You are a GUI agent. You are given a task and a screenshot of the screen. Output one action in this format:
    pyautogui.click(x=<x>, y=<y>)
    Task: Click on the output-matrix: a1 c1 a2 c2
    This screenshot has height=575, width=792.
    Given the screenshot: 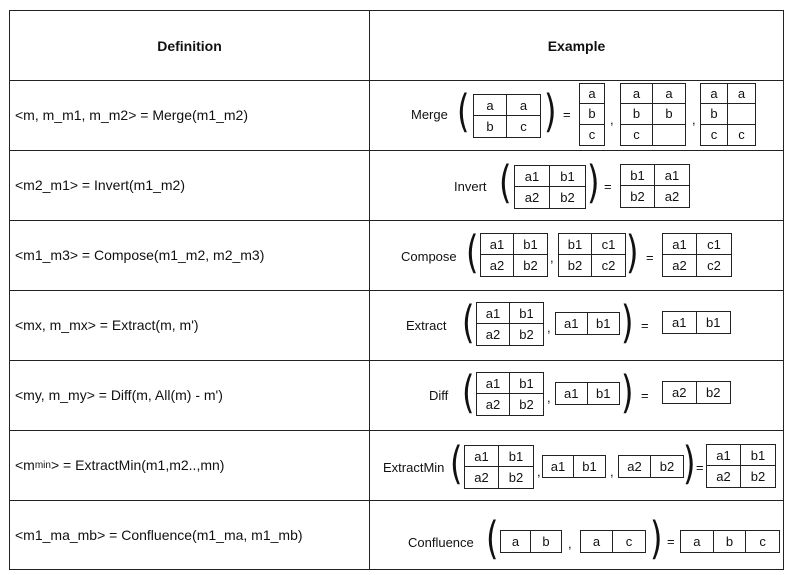 What is the action you would take?
    pyautogui.click(x=697, y=255)
    